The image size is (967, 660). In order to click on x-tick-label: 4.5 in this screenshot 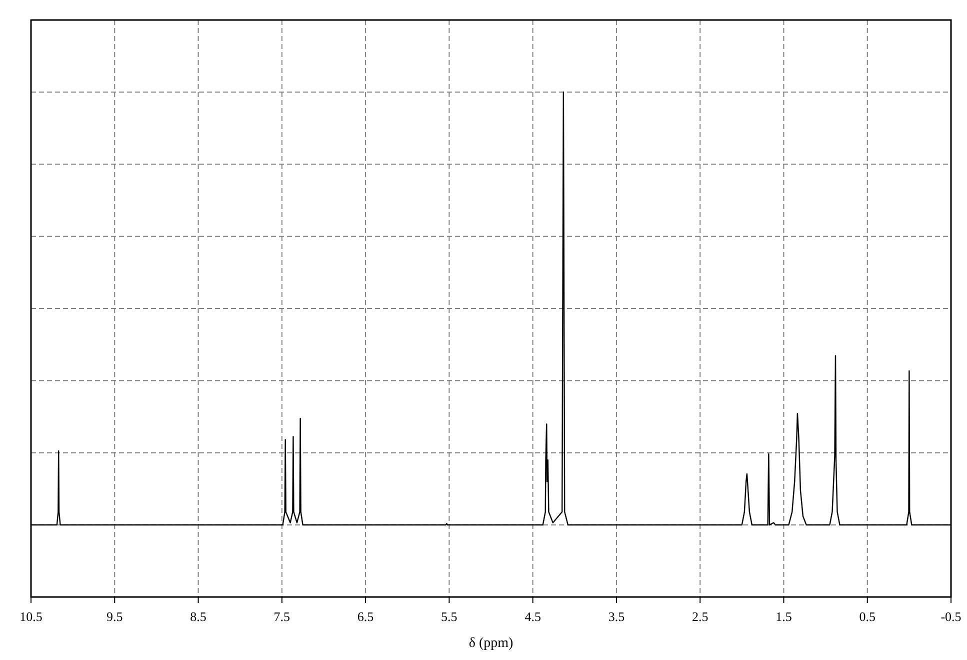, I will do `click(532, 616)`.